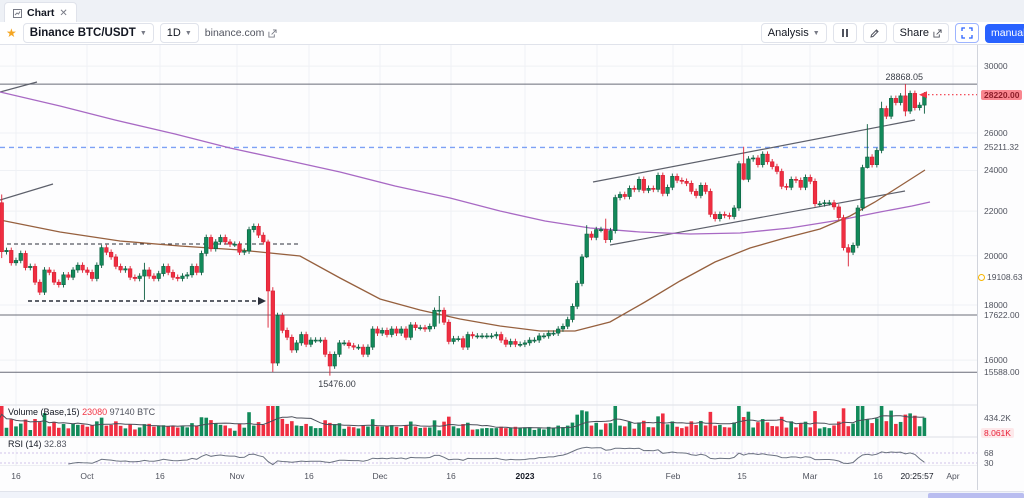 Image resolution: width=1024 pixels, height=498 pixels. I want to click on chart-tab-icon, so click(17, 13).